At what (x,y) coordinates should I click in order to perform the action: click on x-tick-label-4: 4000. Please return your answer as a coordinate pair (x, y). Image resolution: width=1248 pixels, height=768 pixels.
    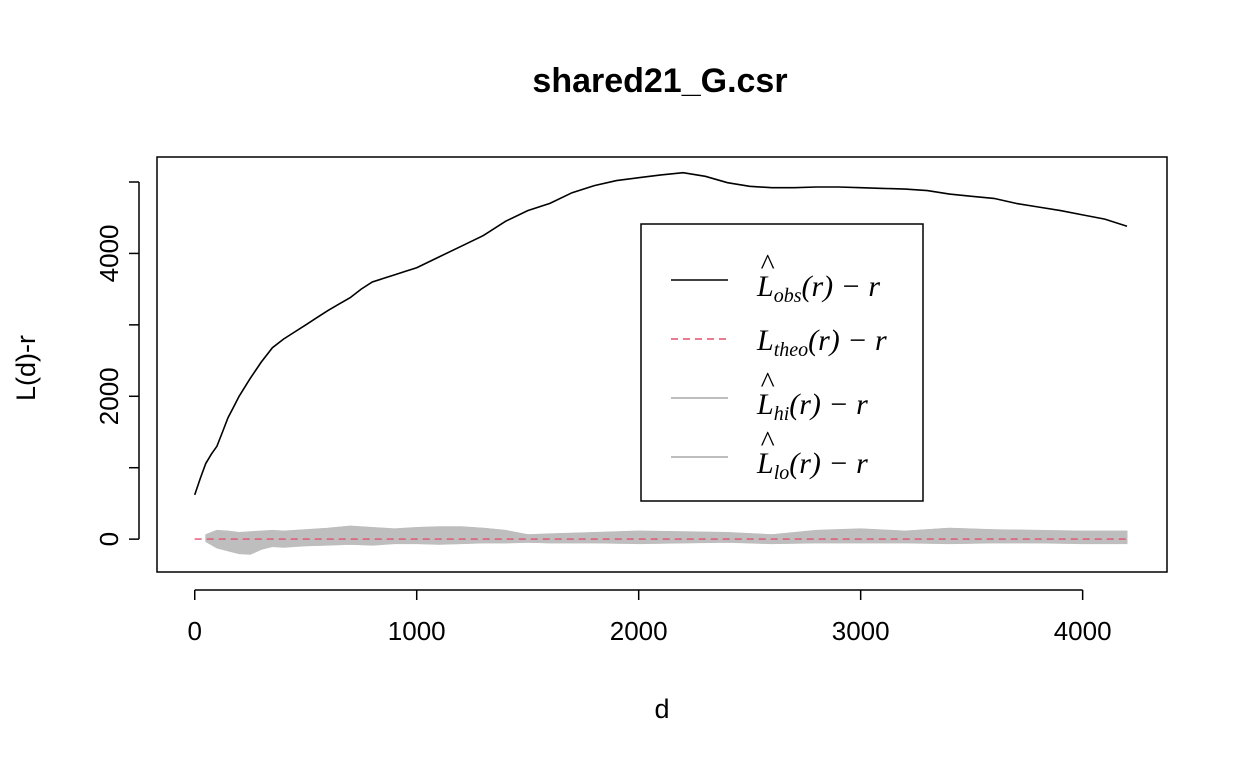
    Looking at the image, I should click on (1083, 631).